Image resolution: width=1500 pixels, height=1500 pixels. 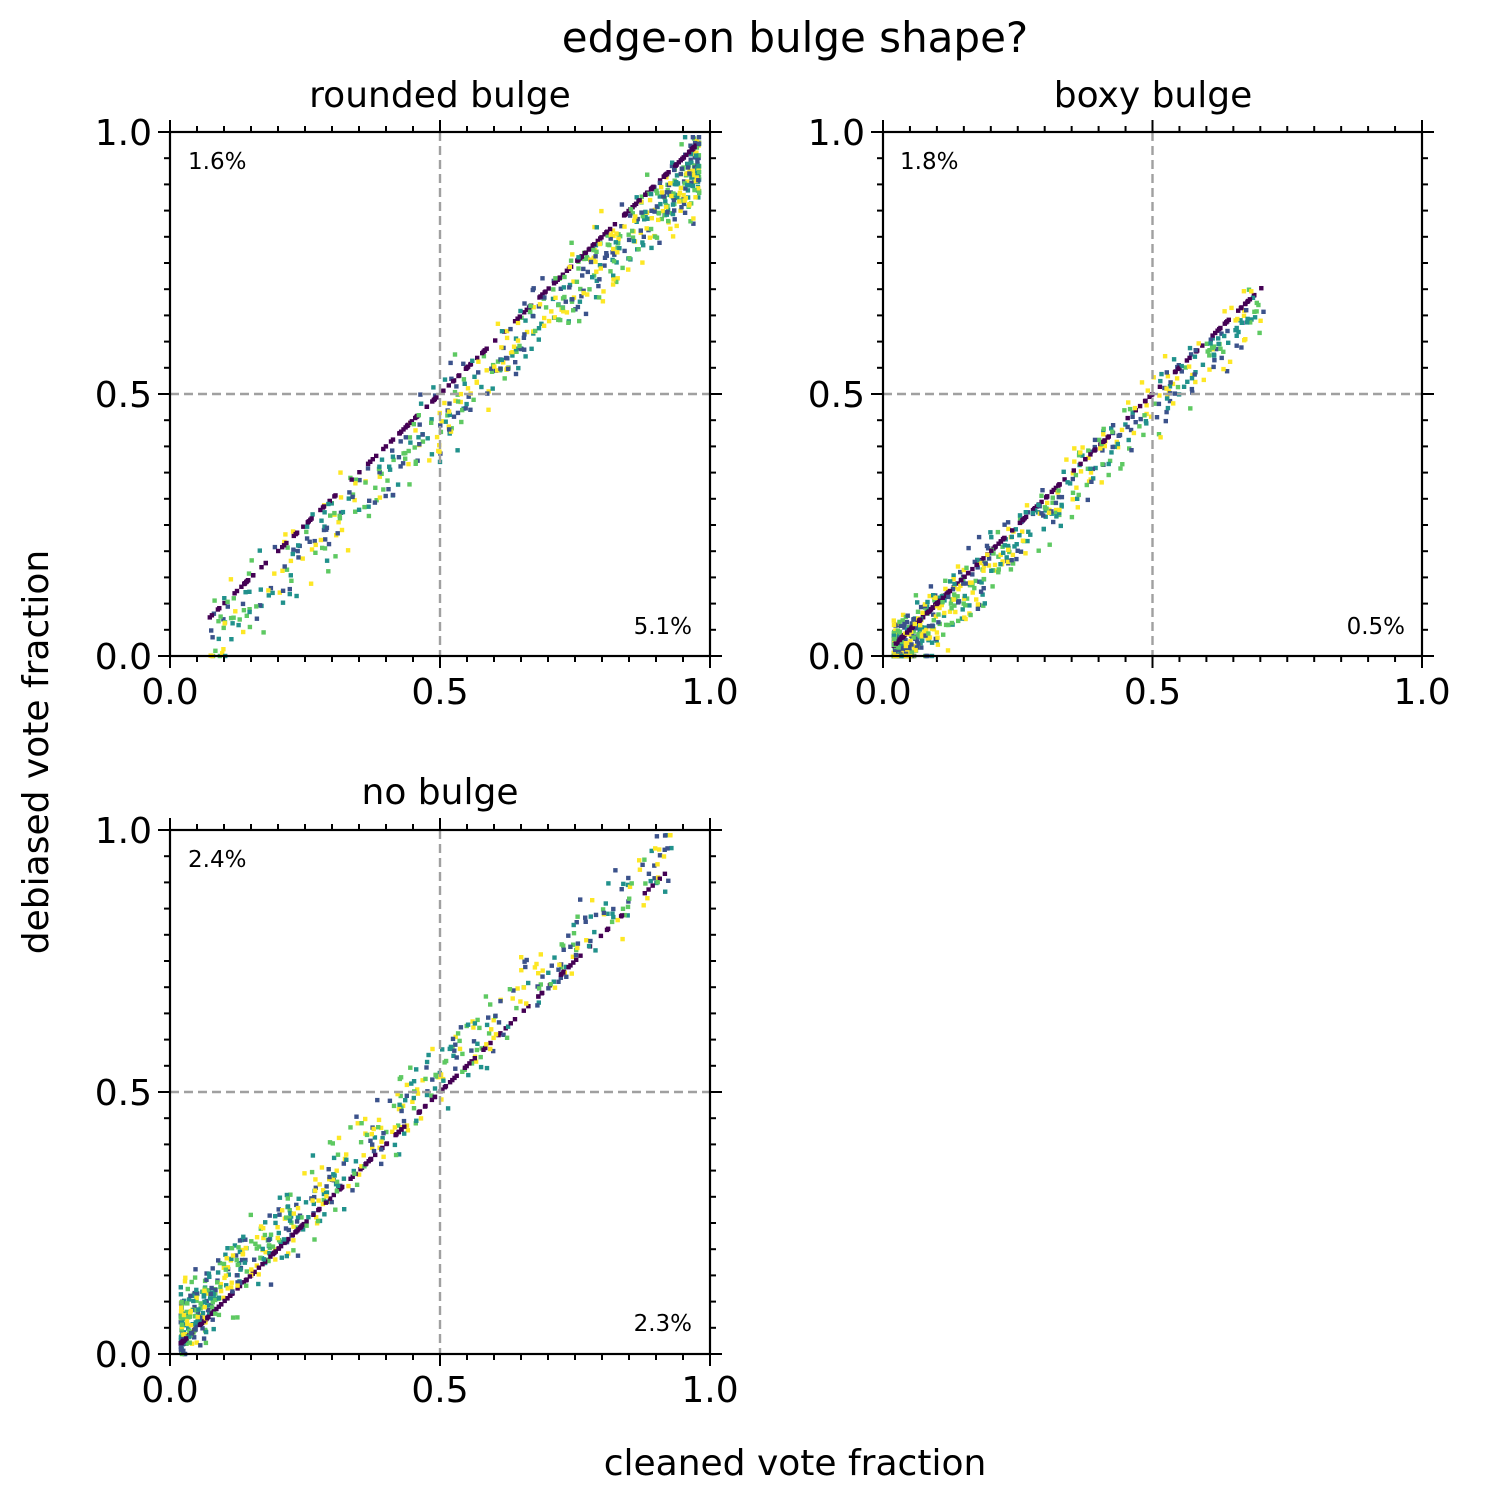 What do you see at coordinates (123, 133) in the screenshot?
I see `y-tick-label: 1.0` at bounding box center [123, 133].